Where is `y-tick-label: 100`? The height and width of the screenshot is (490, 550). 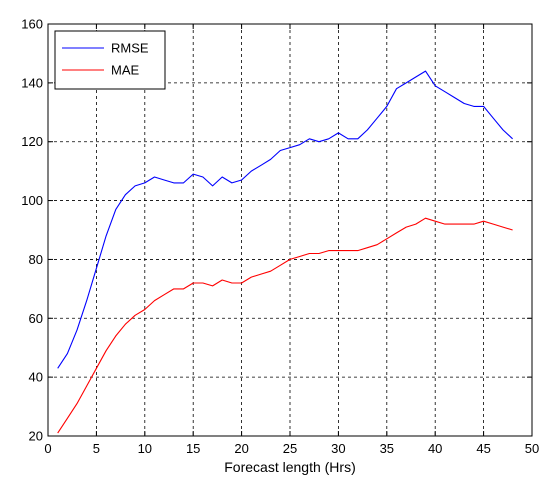 y-tick-label: 100 is located at coordinates (32, 200).